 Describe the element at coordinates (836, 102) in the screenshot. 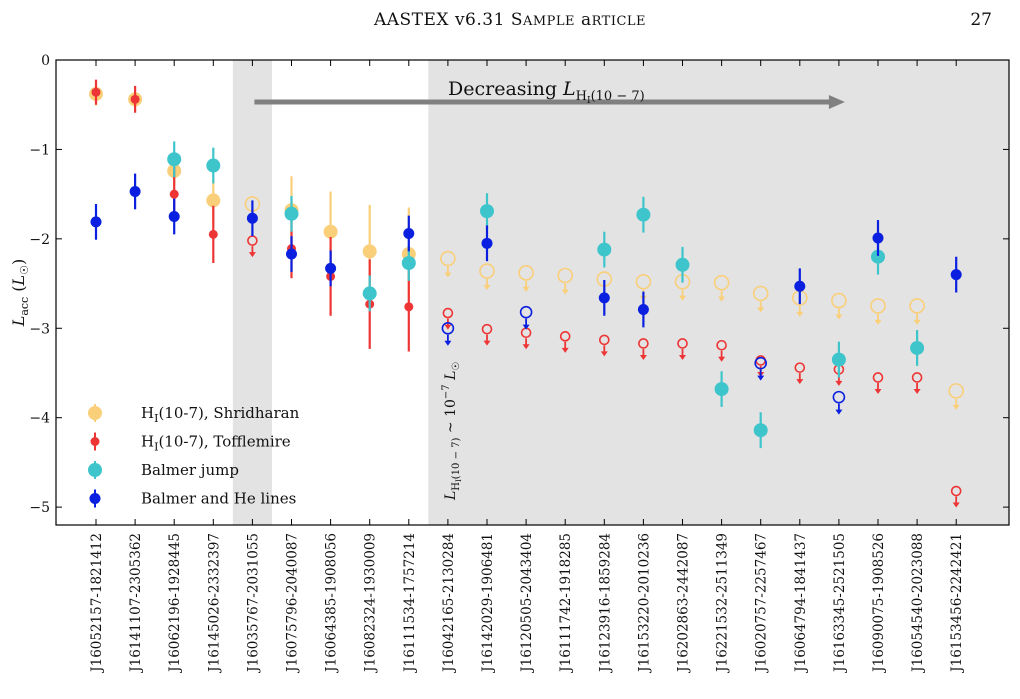

I see `arrow-head` at that location.